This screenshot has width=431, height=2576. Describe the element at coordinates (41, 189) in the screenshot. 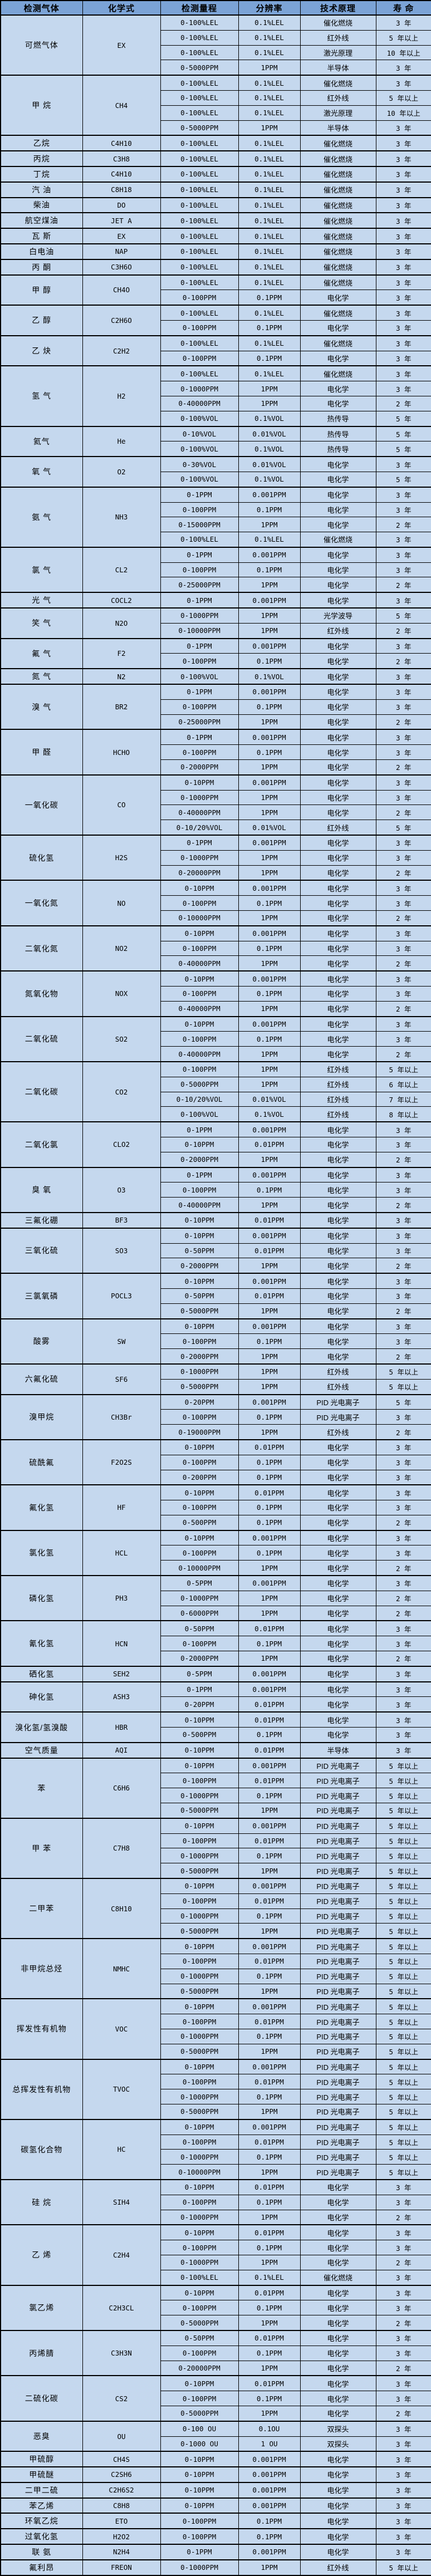

I see `gas-name-cell: 汽 油` at that location.